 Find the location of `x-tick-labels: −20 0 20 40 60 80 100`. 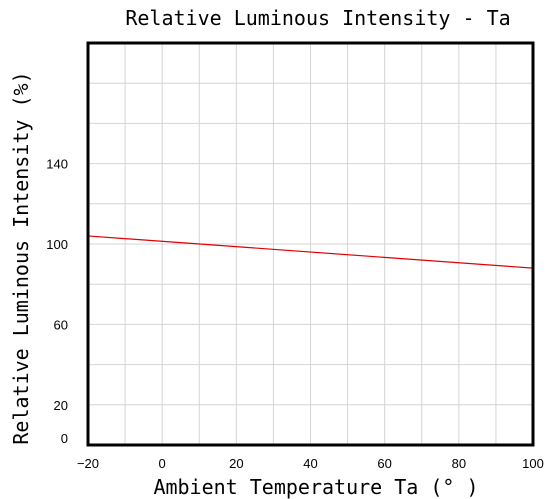

x-tick-labels: −20 0 20 40 60 80 100 is located at coordinates (310, 463).